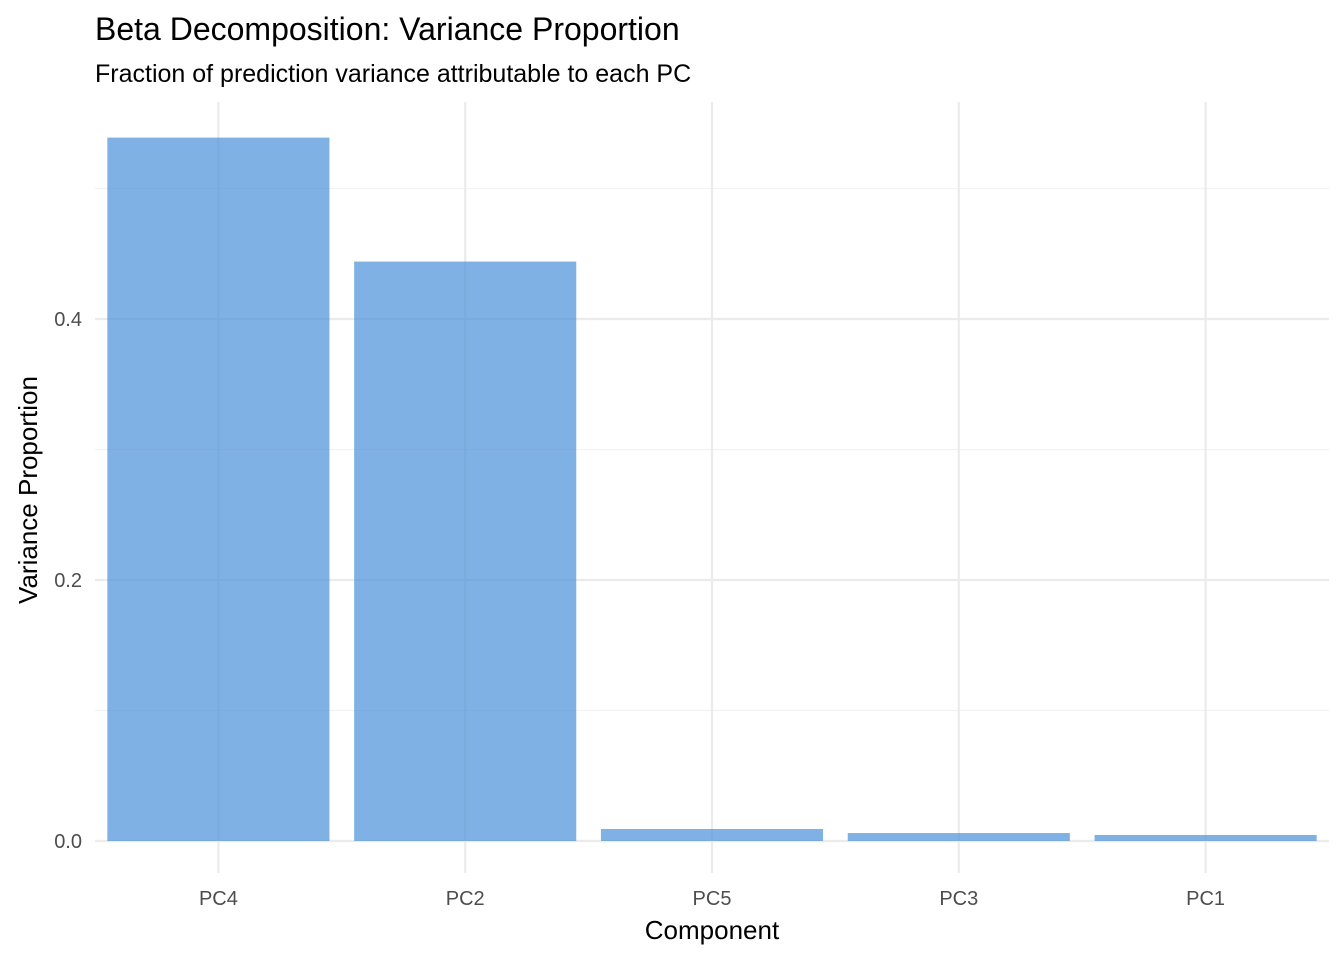 This screenshot has height=960, width=1344. I want to click on bar-pc5, so click(712, 834).